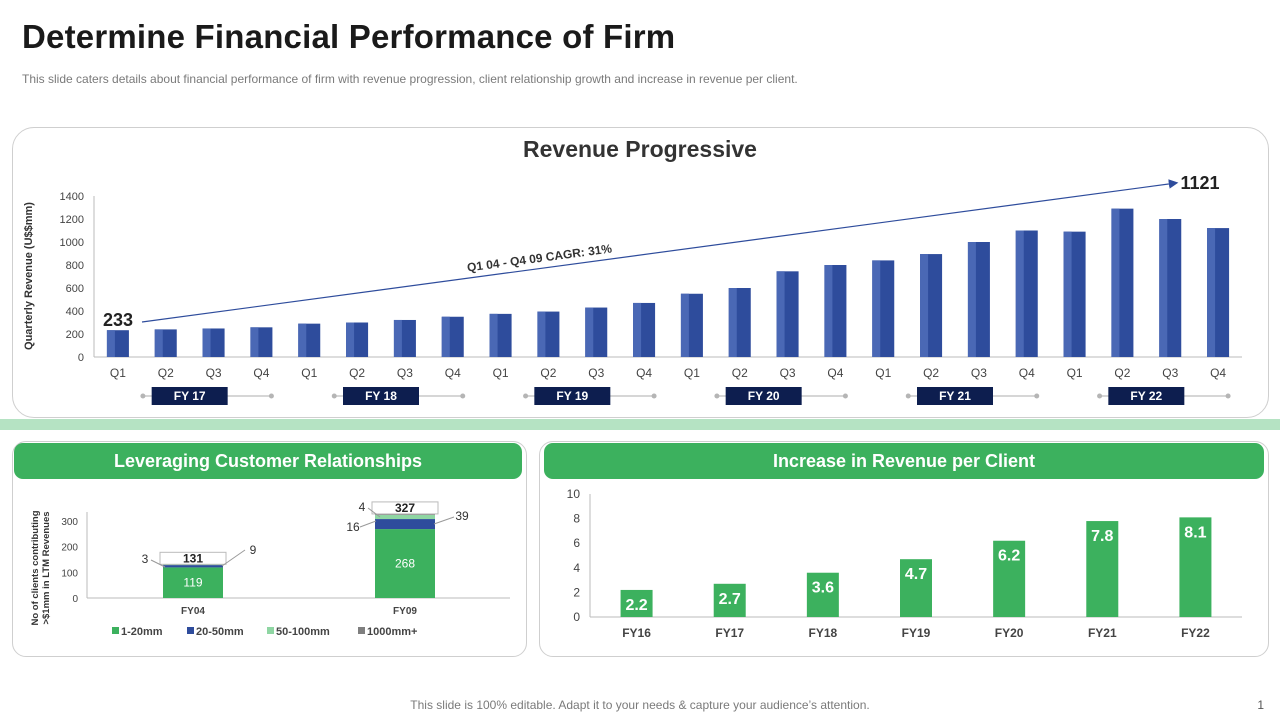  What do you see at coordinates (883, 373) in the screenshot?
I see `revenue-x-tick-16: Q1` at bounding box center [883, 373].